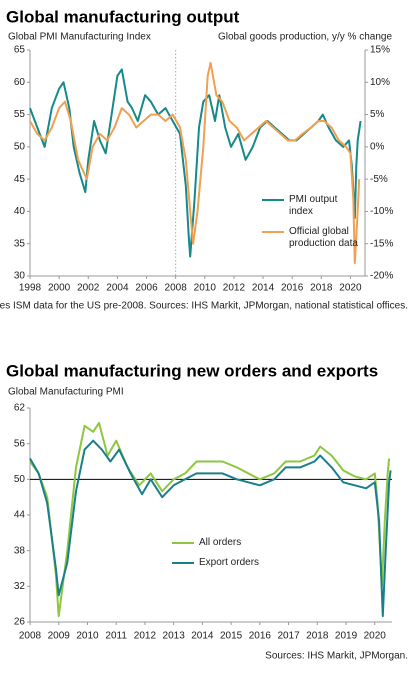 The height and width of the screenshot is (673, 415). I want to click on legend-entry: All orders, so click(232, 543).